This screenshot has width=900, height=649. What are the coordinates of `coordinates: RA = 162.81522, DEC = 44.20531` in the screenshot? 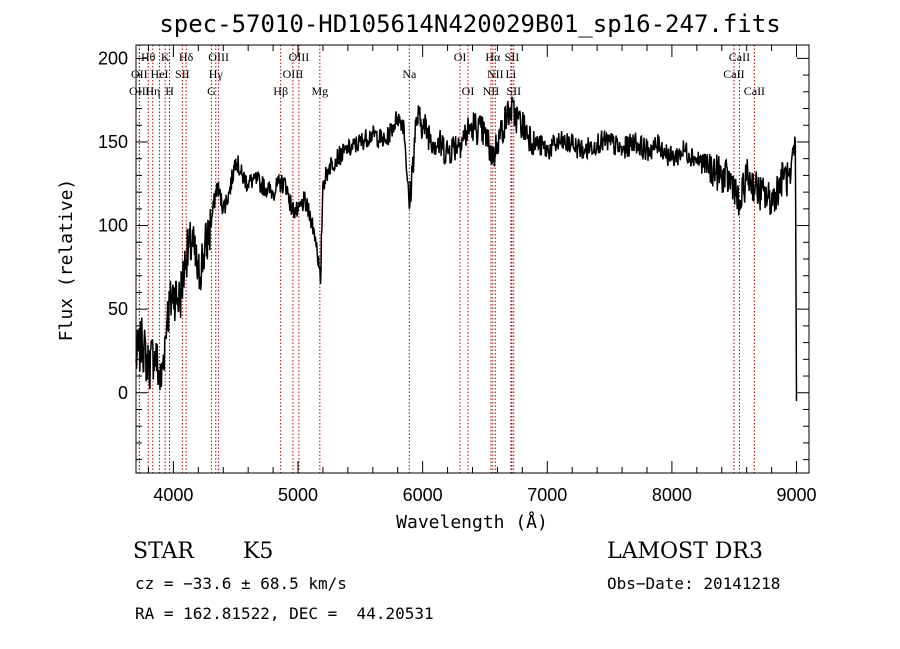 It's located at (284, 613).